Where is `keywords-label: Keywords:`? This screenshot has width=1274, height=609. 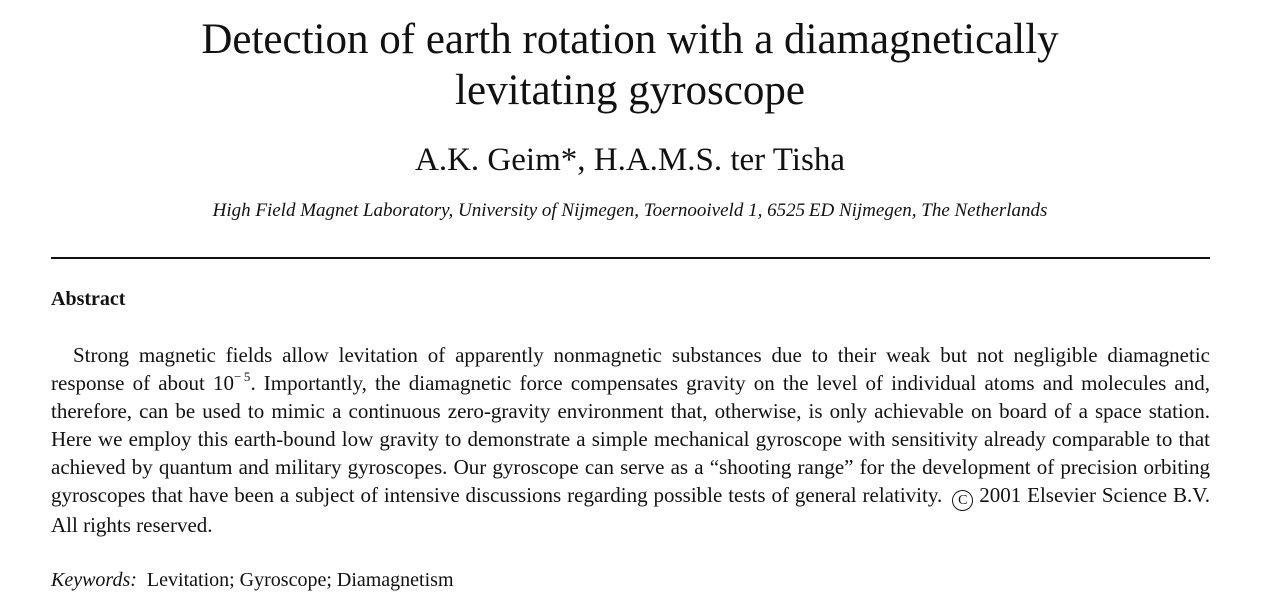
keywords-label: Keywords: is located at coordinates (94, 580).